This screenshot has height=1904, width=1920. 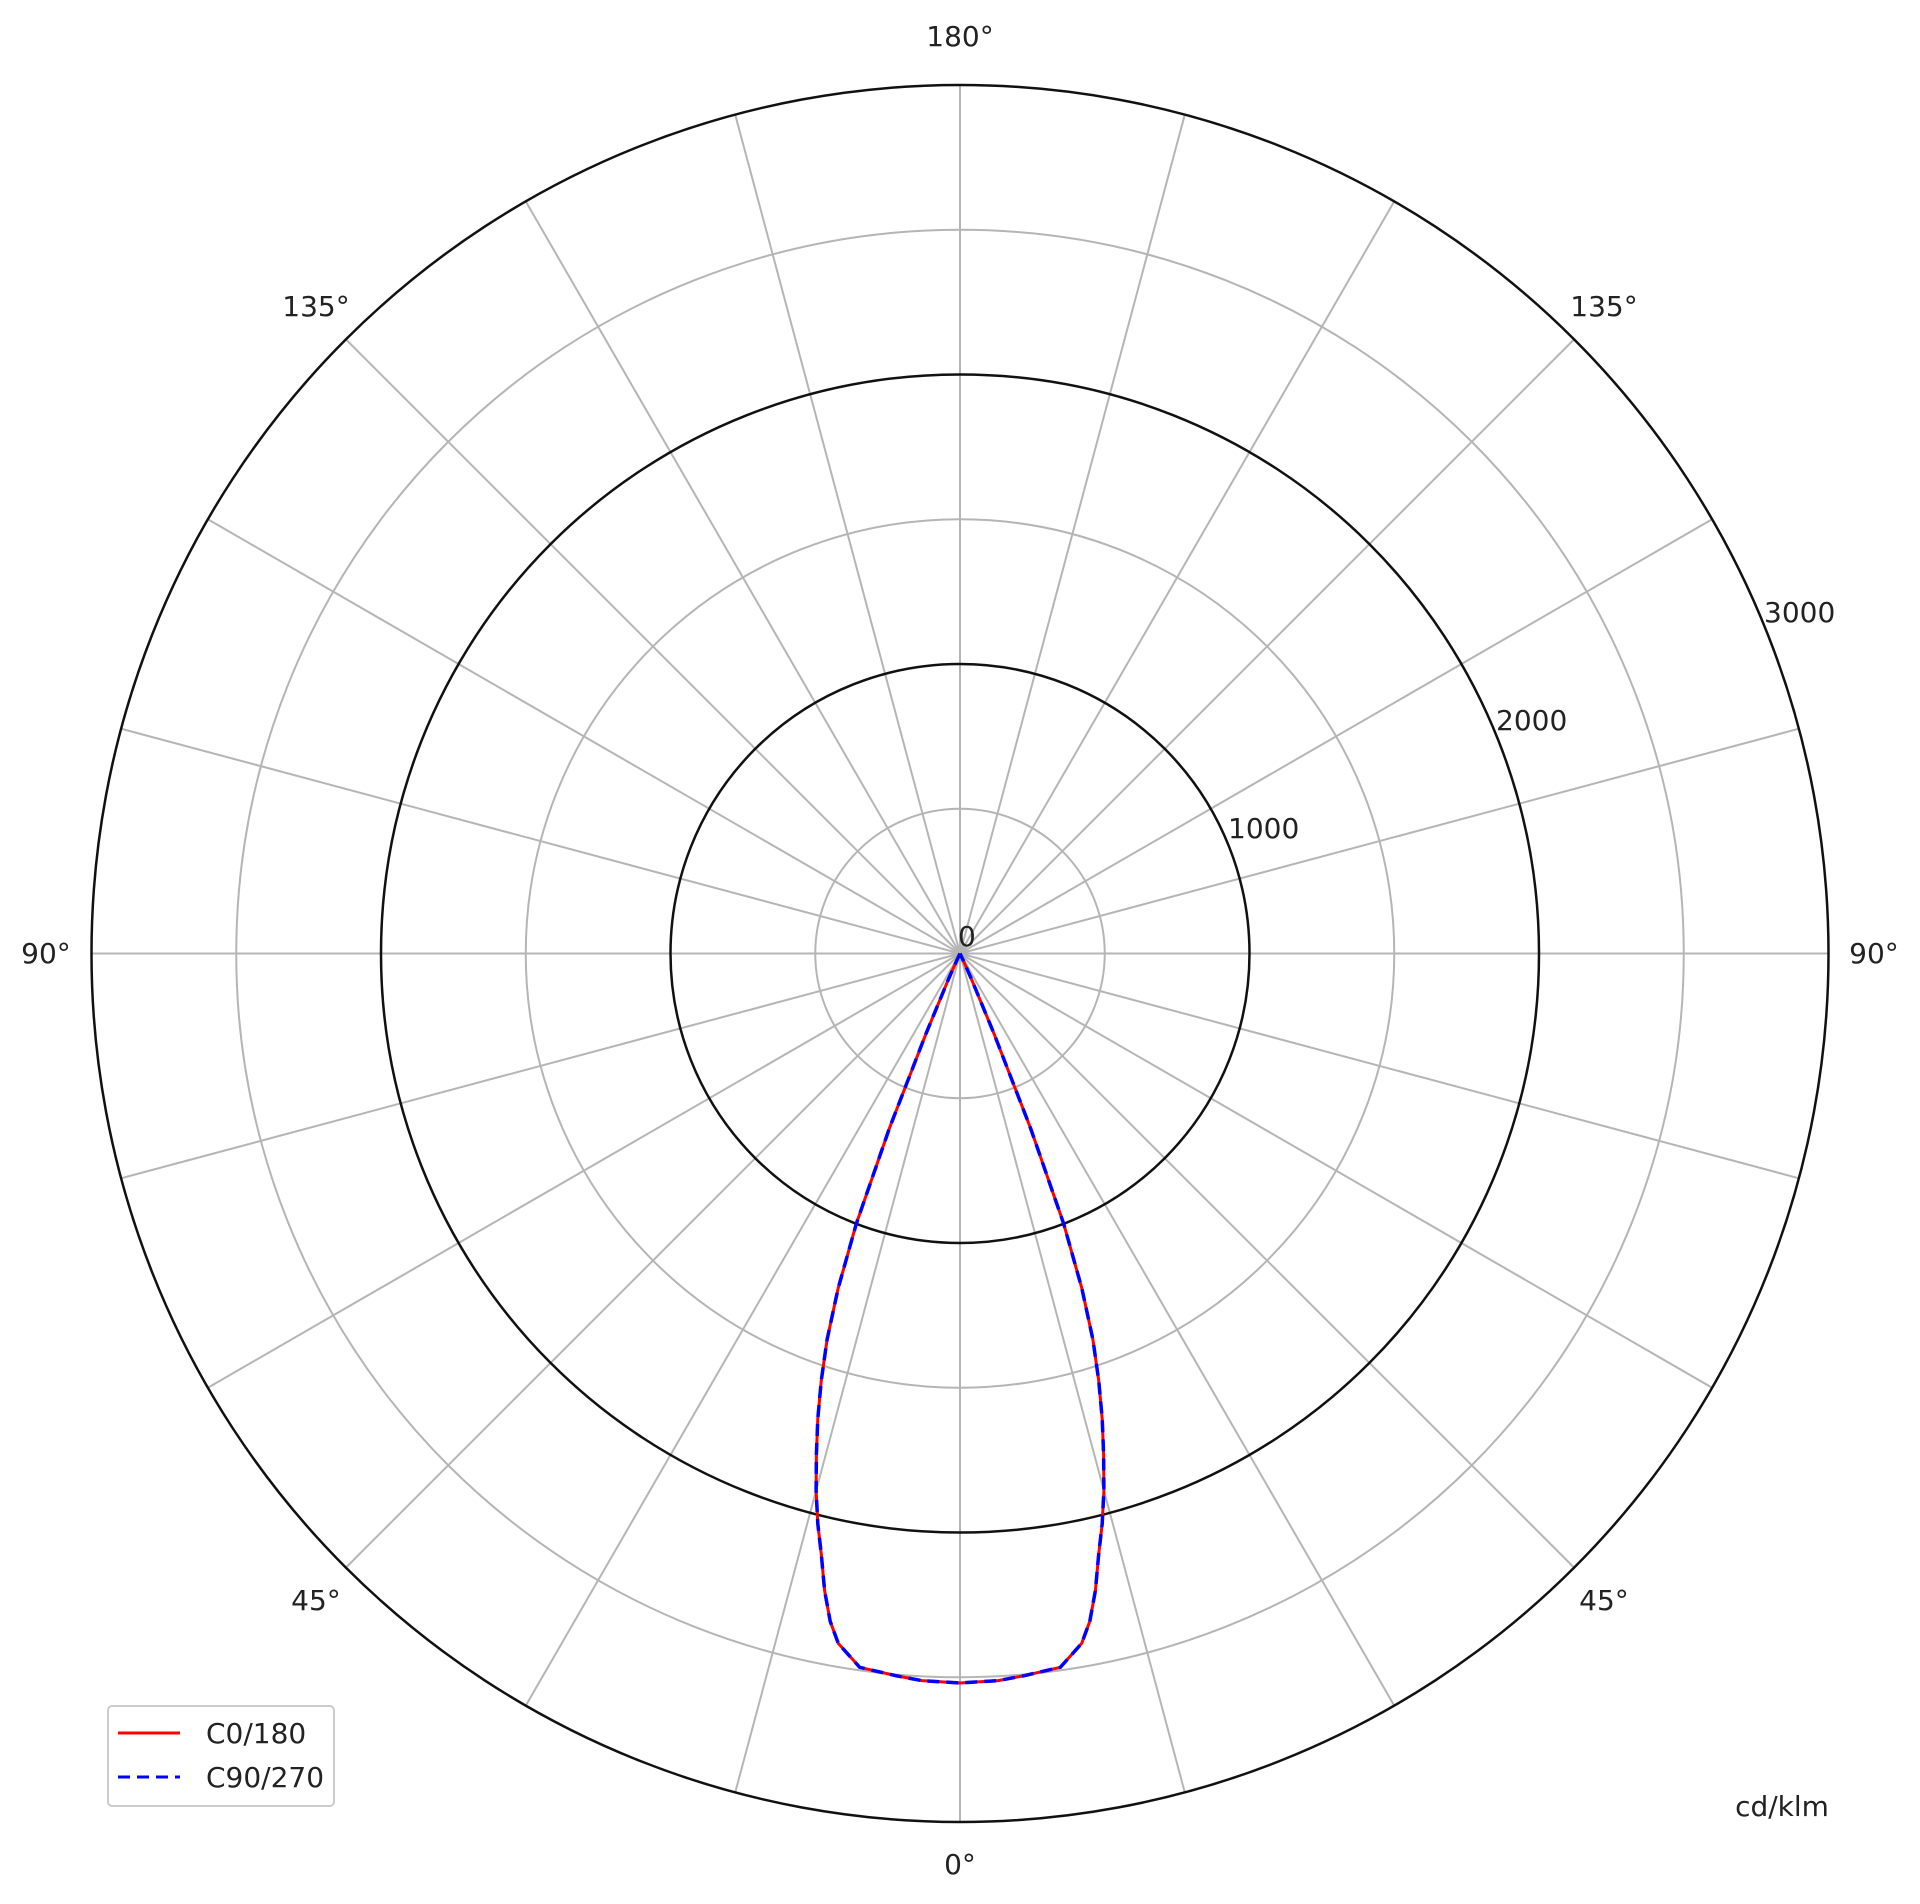 What do you see at coordinates (1799, 612) in the screenshot?
I see `radial-tick-3000: 3000` at bounding box center [1799, 612].